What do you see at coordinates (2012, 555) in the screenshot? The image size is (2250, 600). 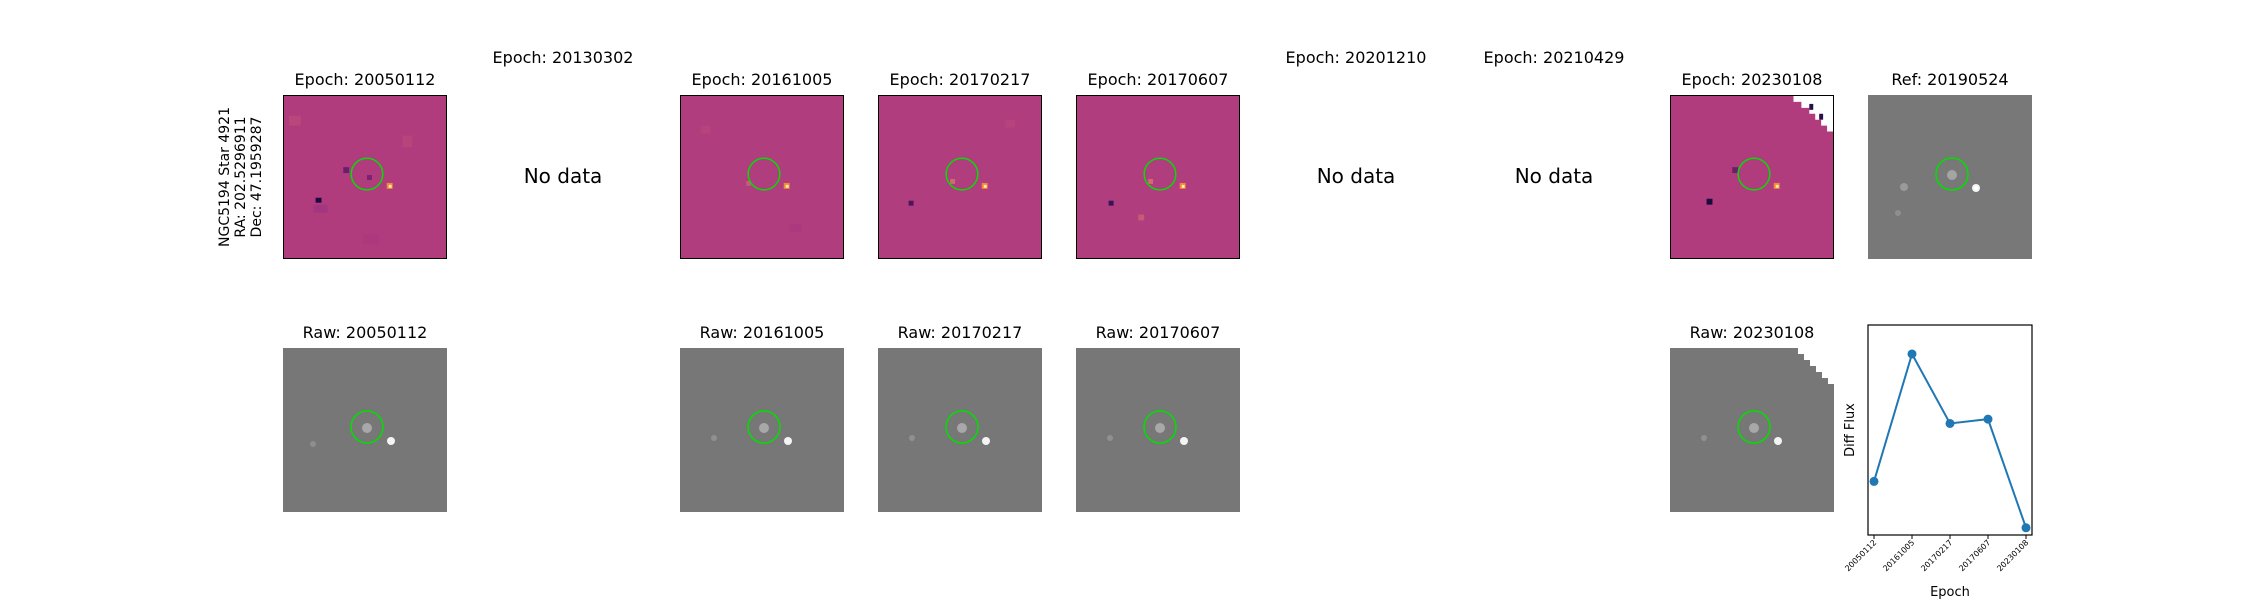 I see `x-tick-label: 20230108` at bounding box center [2012, 555].